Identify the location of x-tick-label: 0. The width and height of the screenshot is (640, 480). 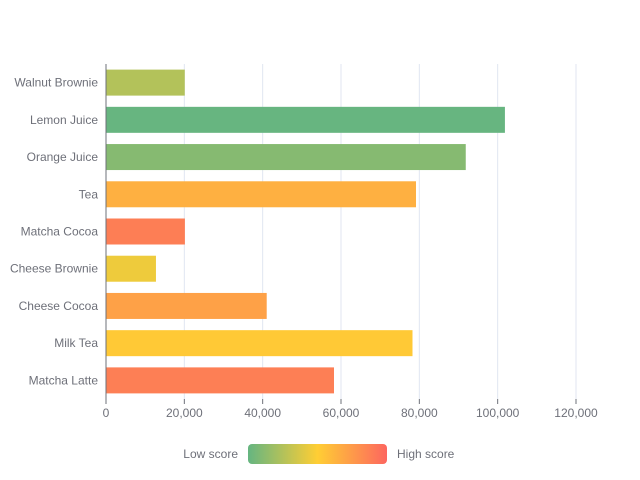
(106, 413).